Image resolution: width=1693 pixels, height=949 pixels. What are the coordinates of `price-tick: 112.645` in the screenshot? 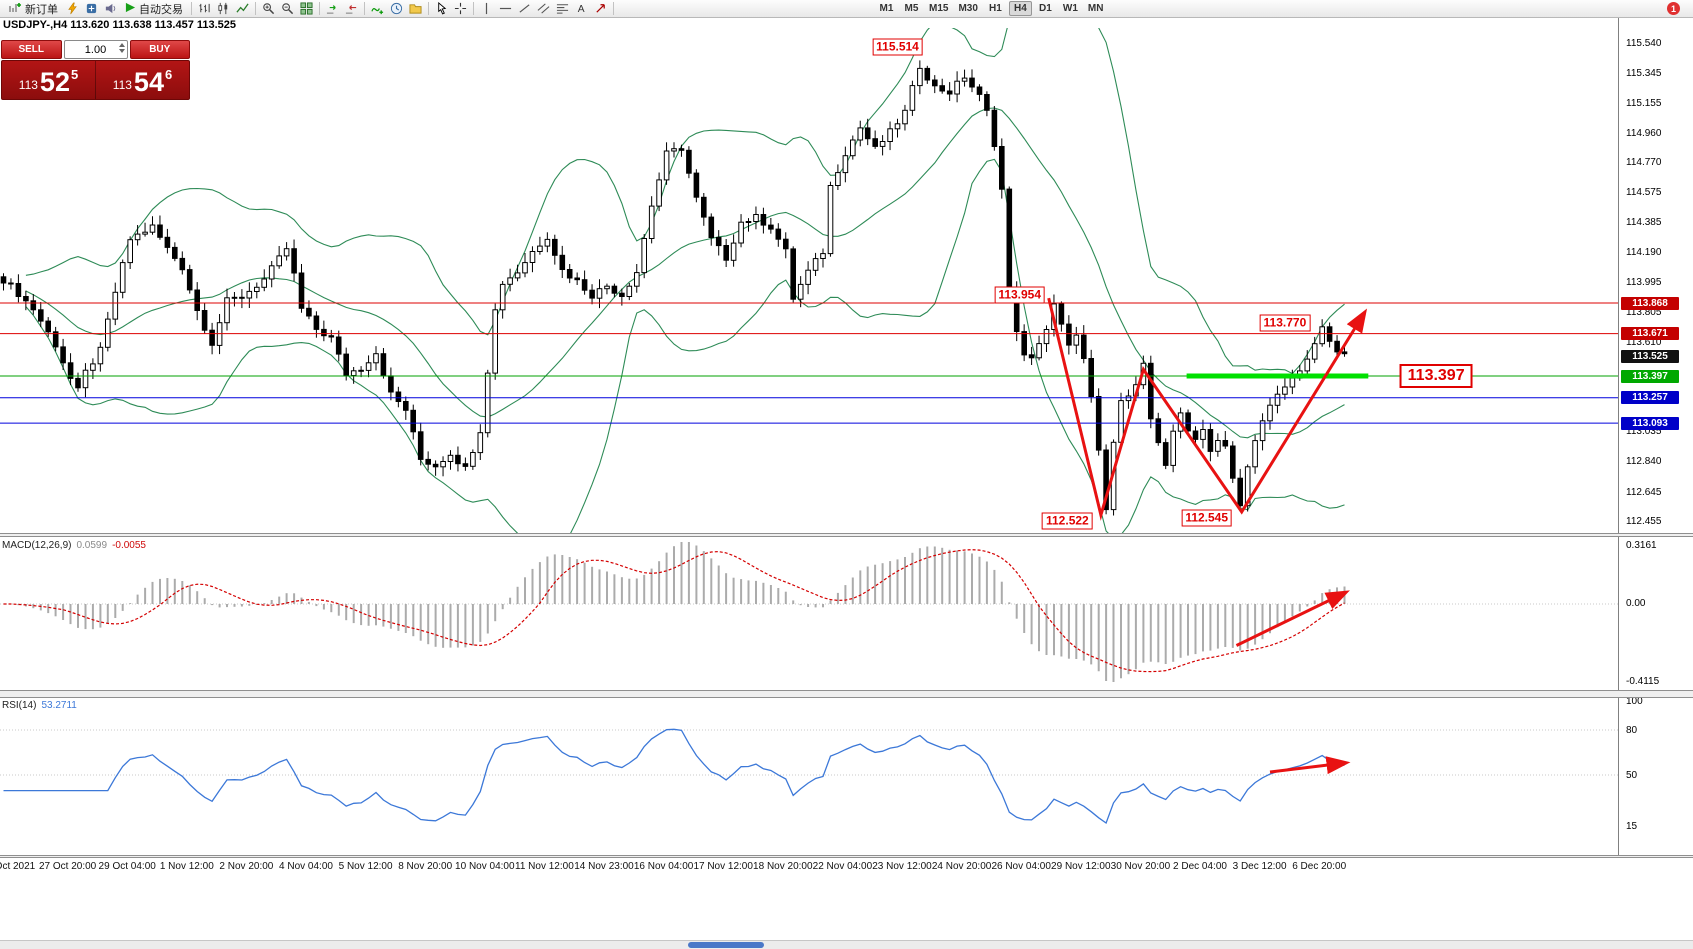 It's located at (1644, 492).